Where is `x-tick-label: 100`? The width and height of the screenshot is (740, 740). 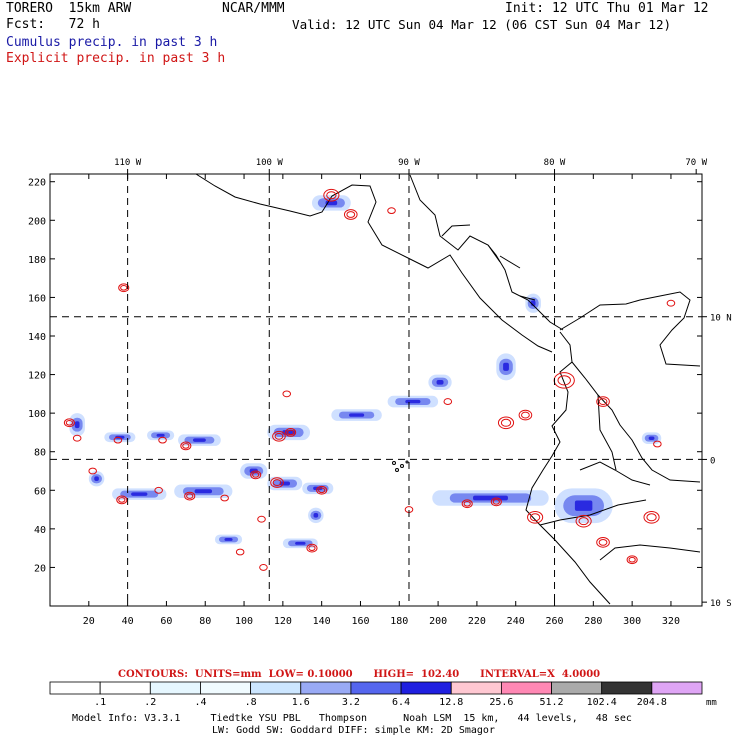 x-tick-label: 100 is located at coordinates (244, 621).